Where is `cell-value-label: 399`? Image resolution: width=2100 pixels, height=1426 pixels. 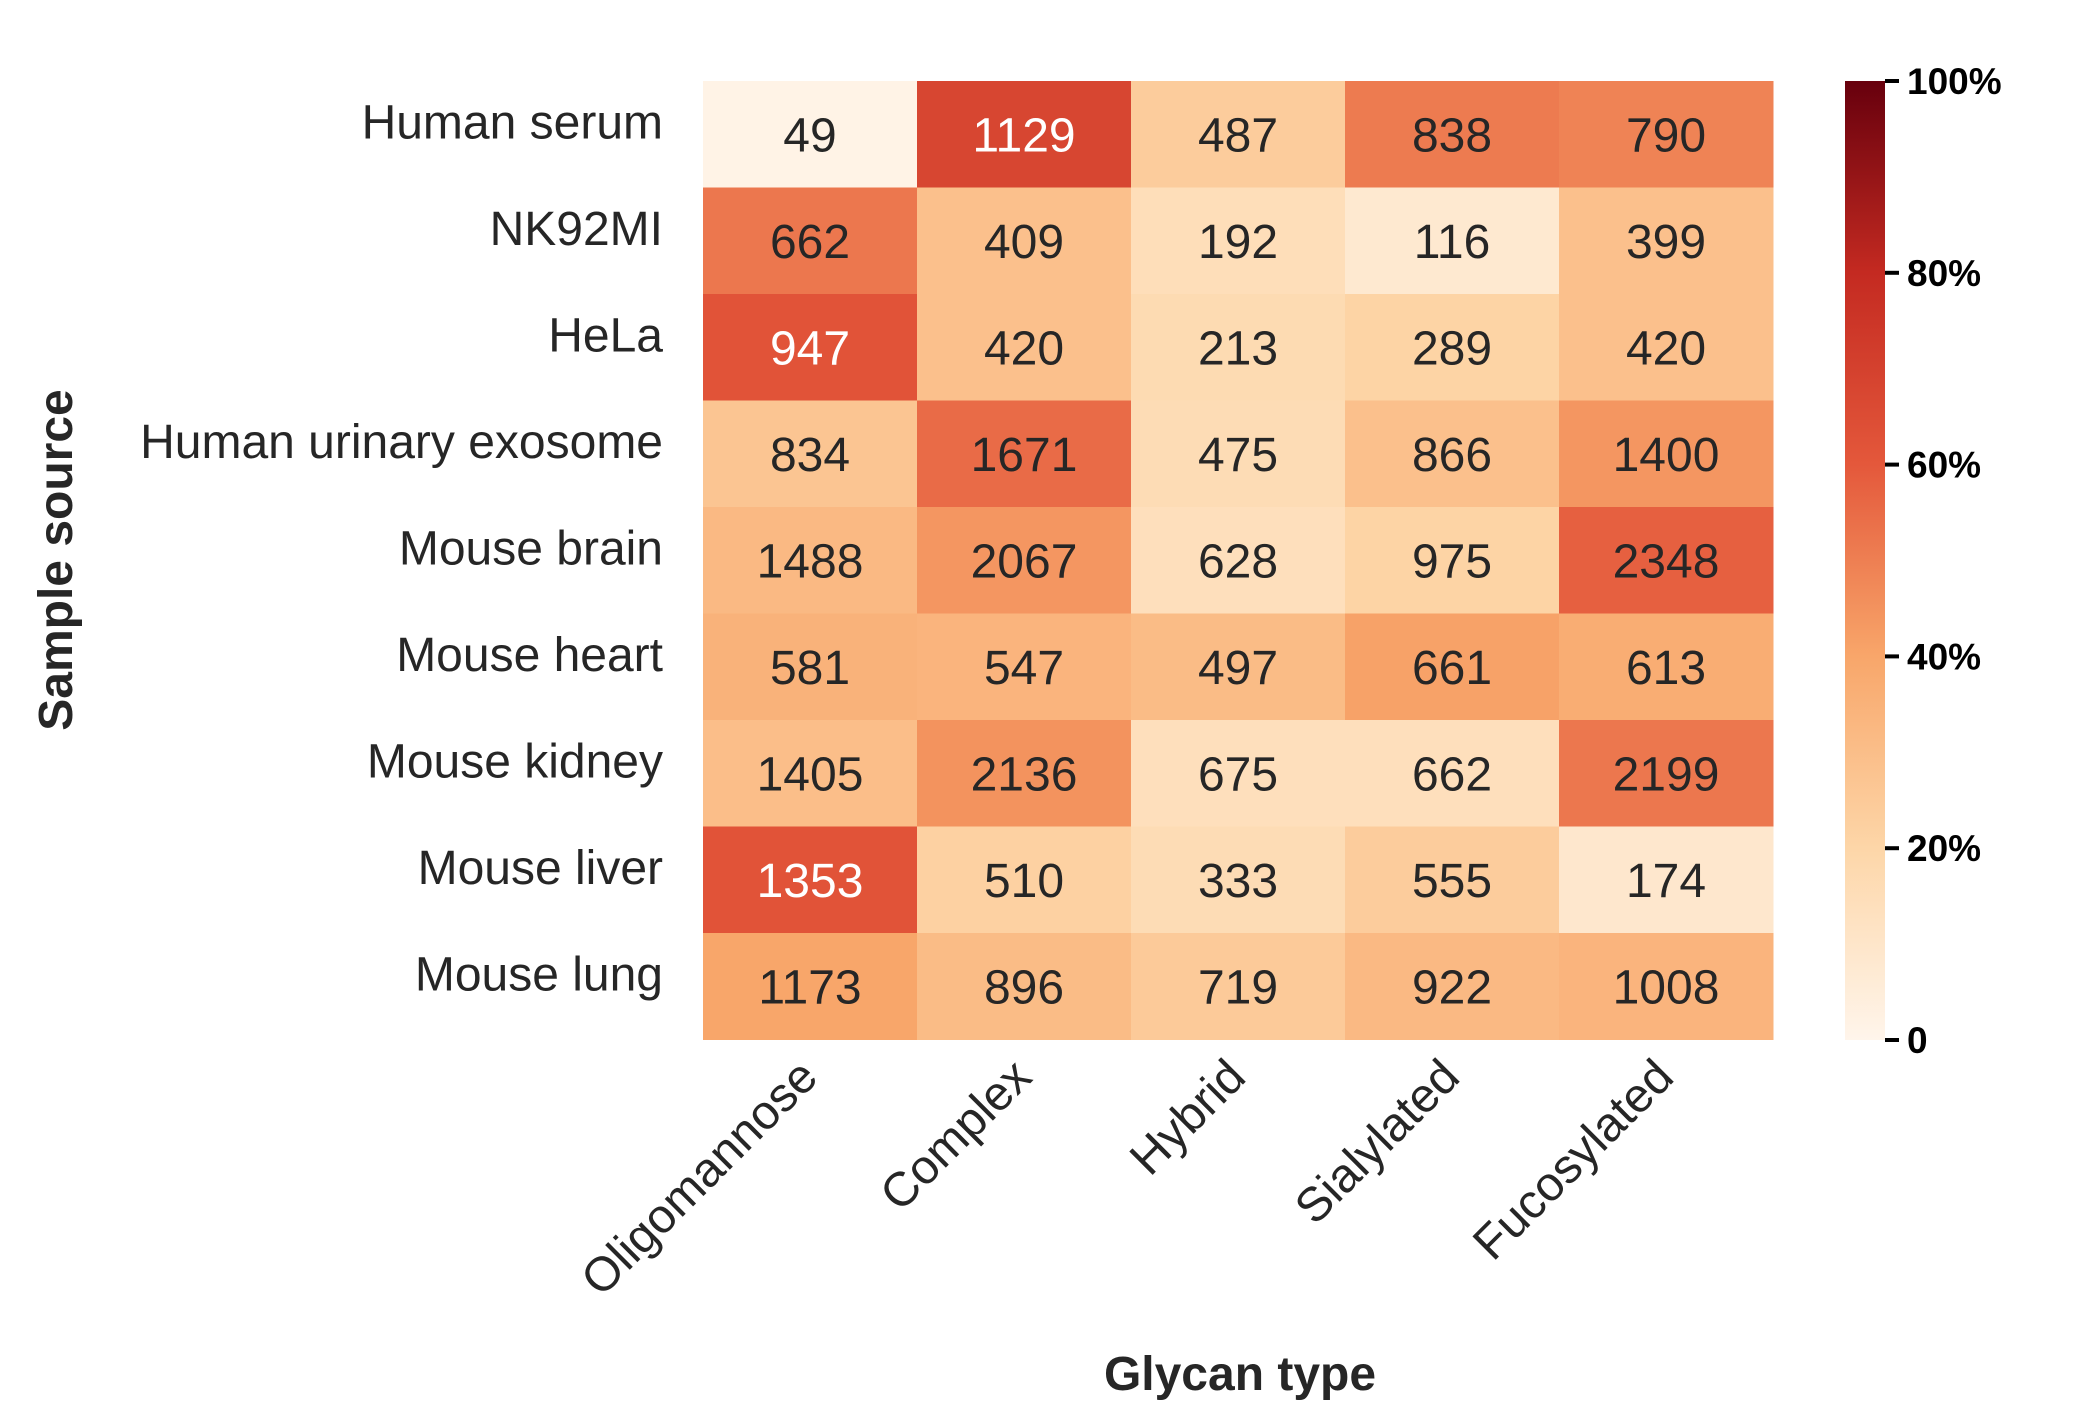
cell-value-label: 399 is located at coordinates (1666, 242).